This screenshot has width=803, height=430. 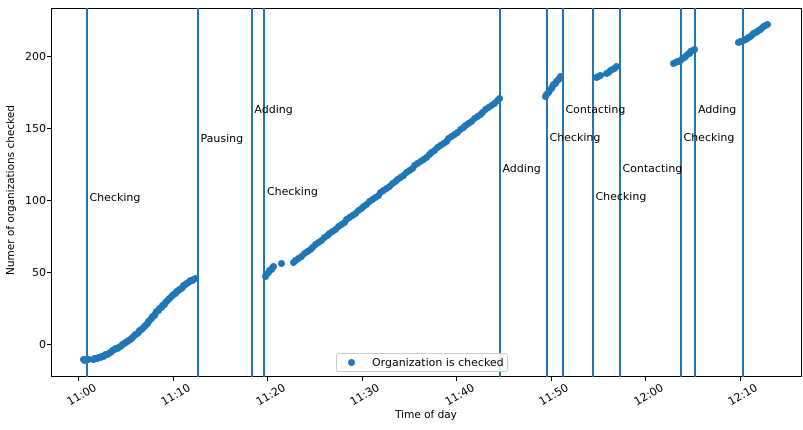 What do you see at coordinates (270, 395) in the screenshot?
I see `x-tick-label: 11:20` at bounding box center [270, 395].